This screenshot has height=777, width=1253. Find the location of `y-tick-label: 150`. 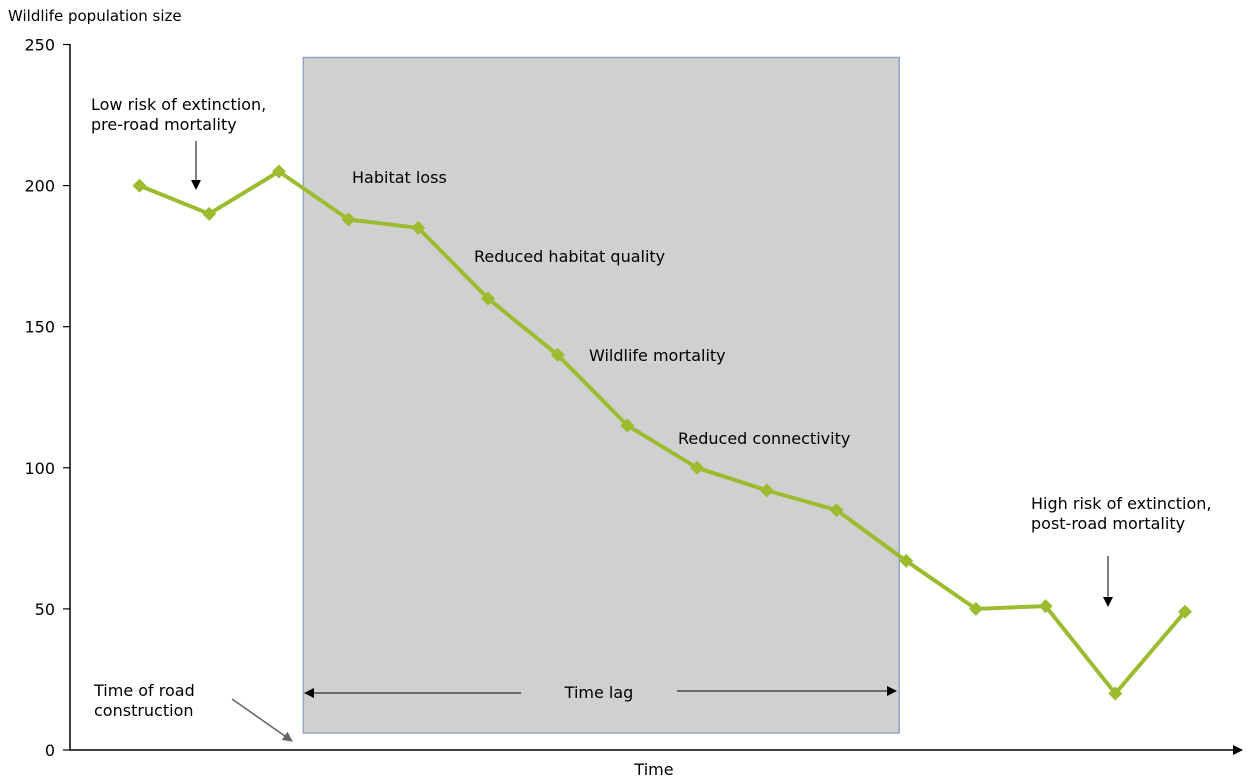

y-tick-label: 150 is located at coordinates (39, 327).